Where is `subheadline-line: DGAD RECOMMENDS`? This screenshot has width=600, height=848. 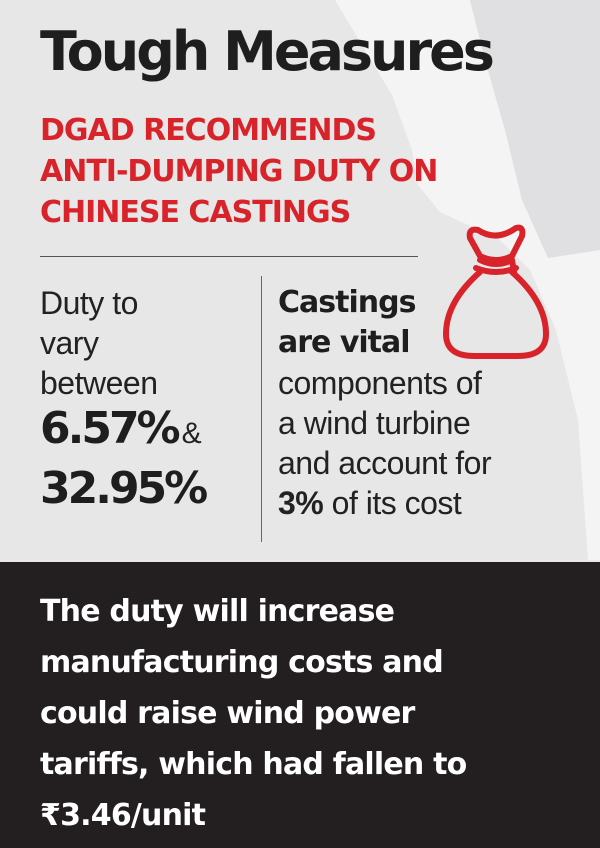
subheadline-line: DGAD RECOMMENDS is located at coordinates (208, 130).